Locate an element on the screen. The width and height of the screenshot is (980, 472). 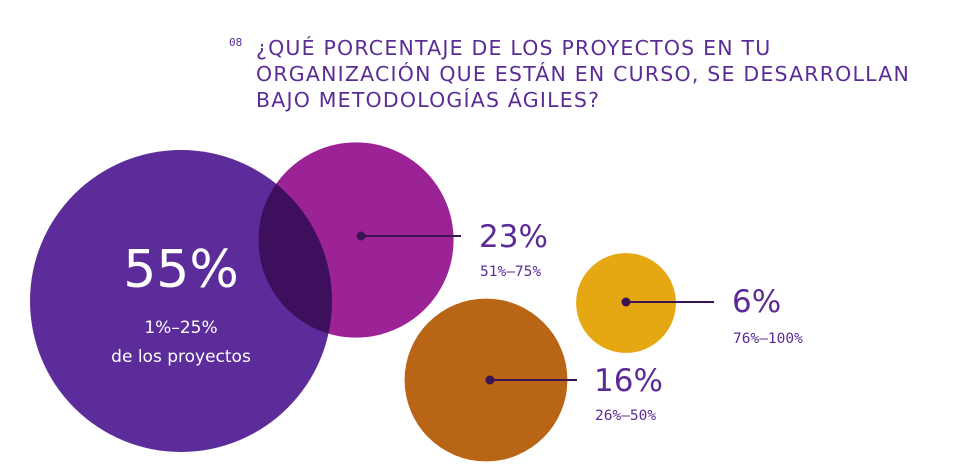
range-label: 51%–75% is located at coordinates (510, 272).